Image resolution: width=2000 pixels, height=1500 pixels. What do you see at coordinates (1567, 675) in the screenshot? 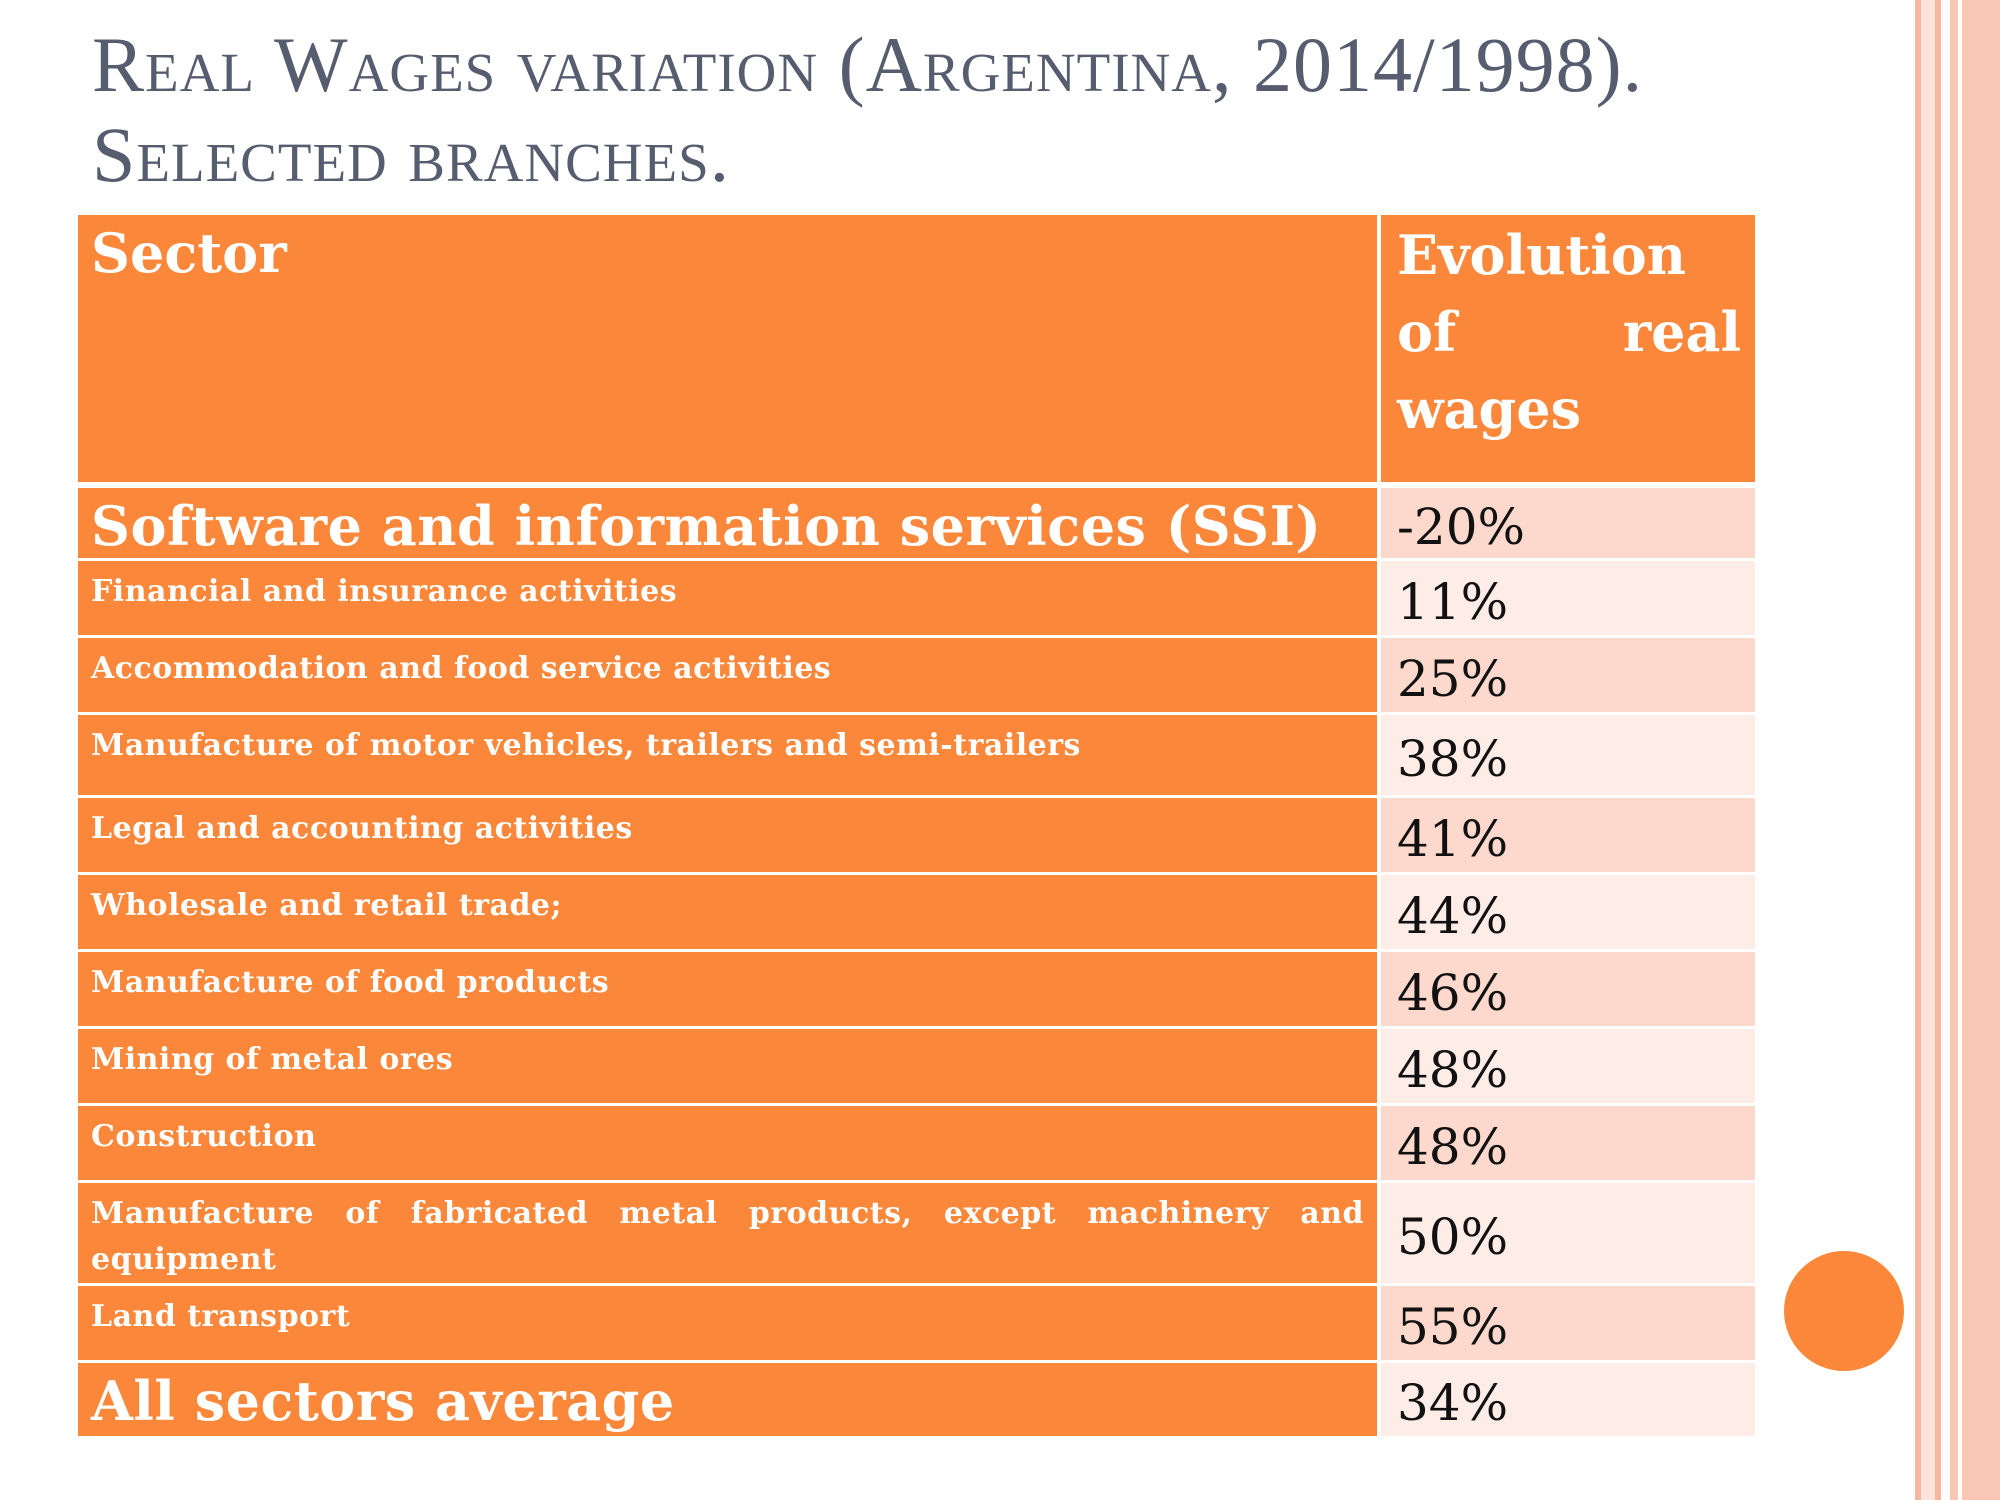
I see `value-cell: 25%` at bounding box center [1567, 675].